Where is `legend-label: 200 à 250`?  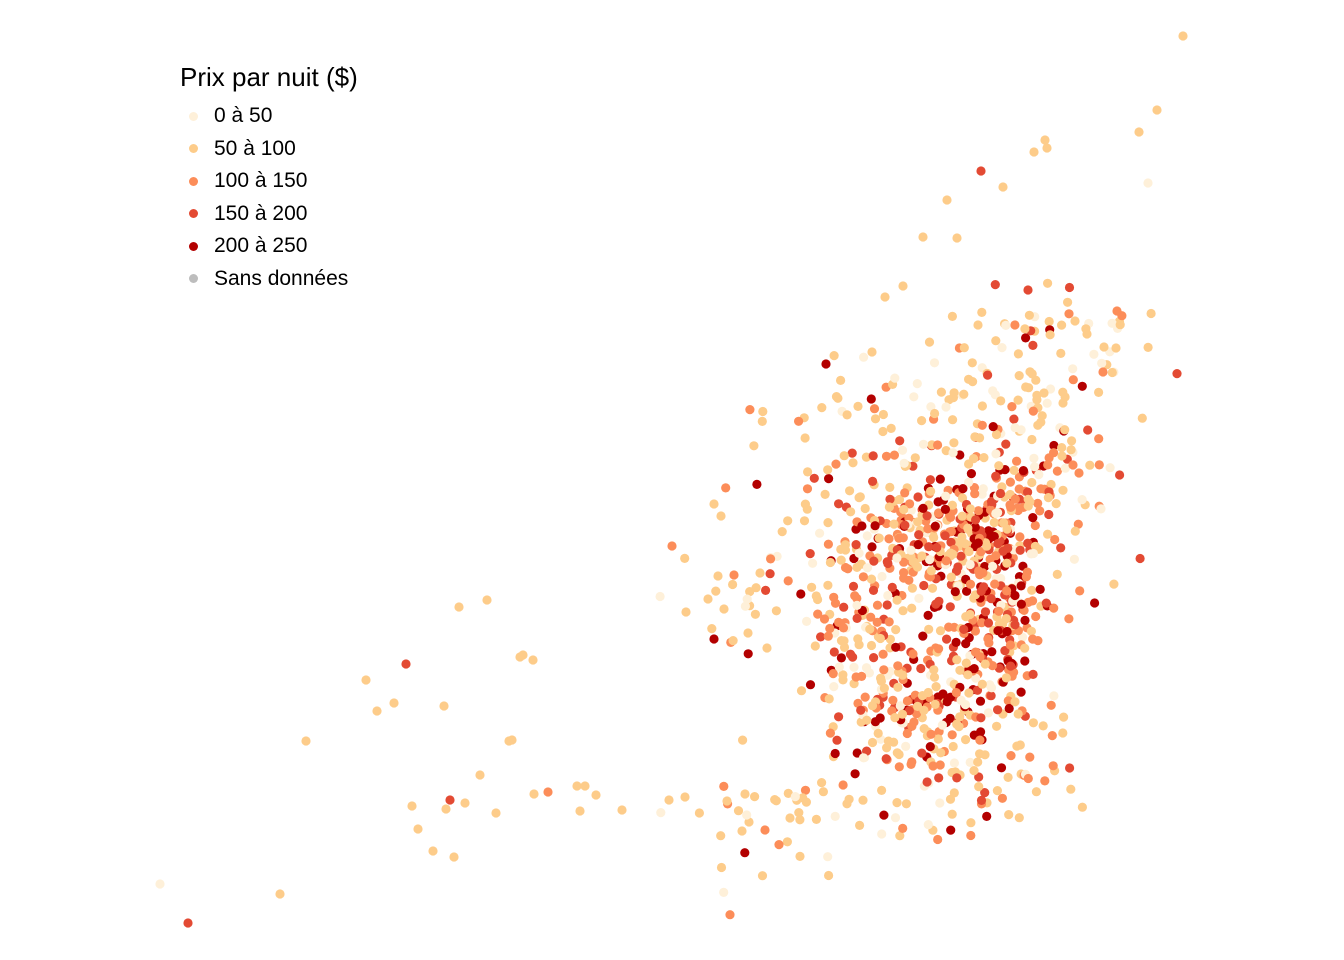
legend-label: 200 à 250 is located at coordinates (261, 246).